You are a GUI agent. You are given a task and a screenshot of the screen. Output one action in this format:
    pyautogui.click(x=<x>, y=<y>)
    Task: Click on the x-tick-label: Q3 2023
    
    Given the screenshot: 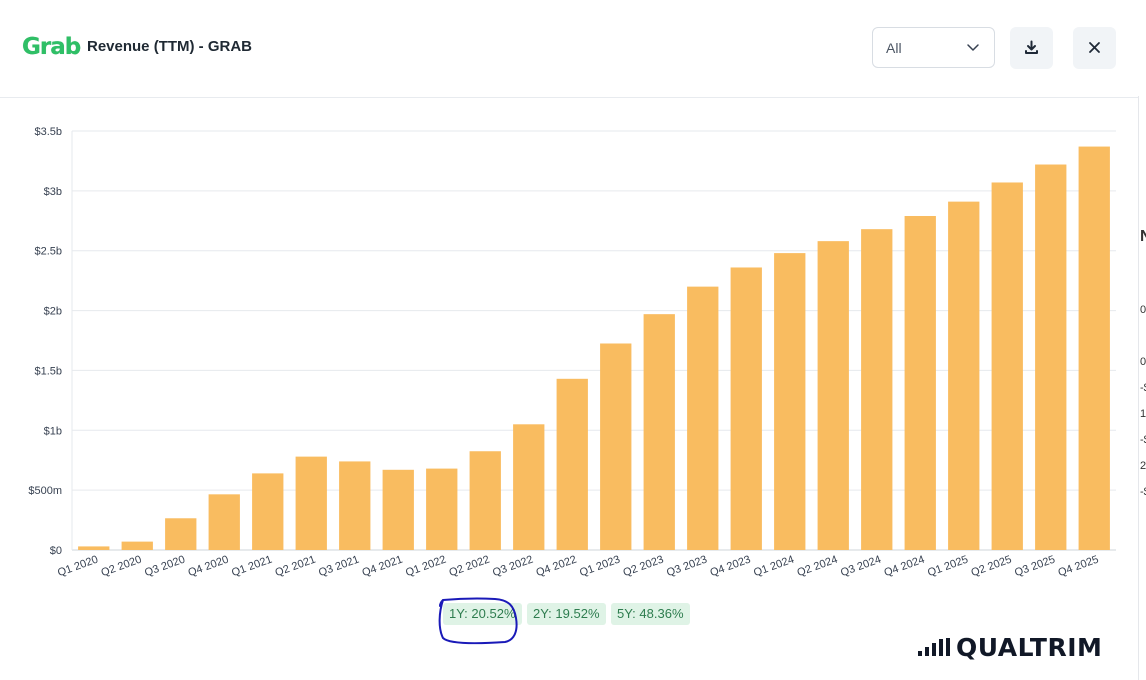 What is the action you would take?
    pyautogui.click(x=687, y=567)
    